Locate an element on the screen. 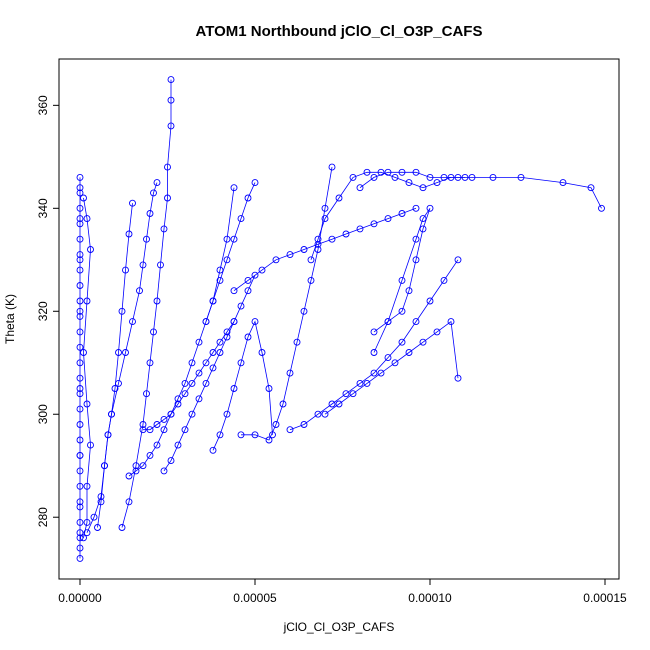 Image resolution: width=650 pixels, height=650 pixels. x-tick-label: 0.00005 is located at coordinates (255, 598).